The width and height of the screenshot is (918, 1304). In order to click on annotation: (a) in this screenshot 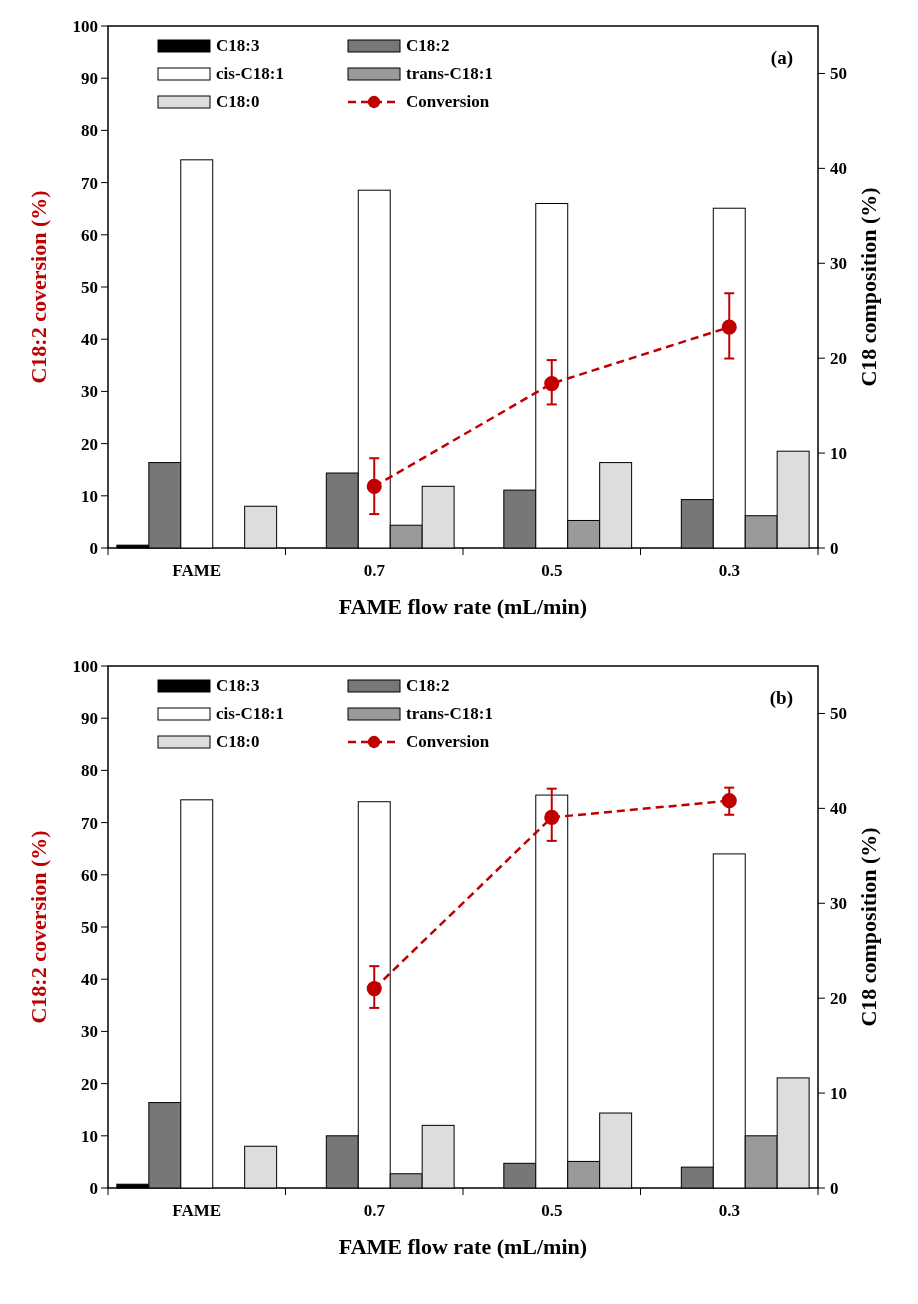, I will do `click(781, 58)`.